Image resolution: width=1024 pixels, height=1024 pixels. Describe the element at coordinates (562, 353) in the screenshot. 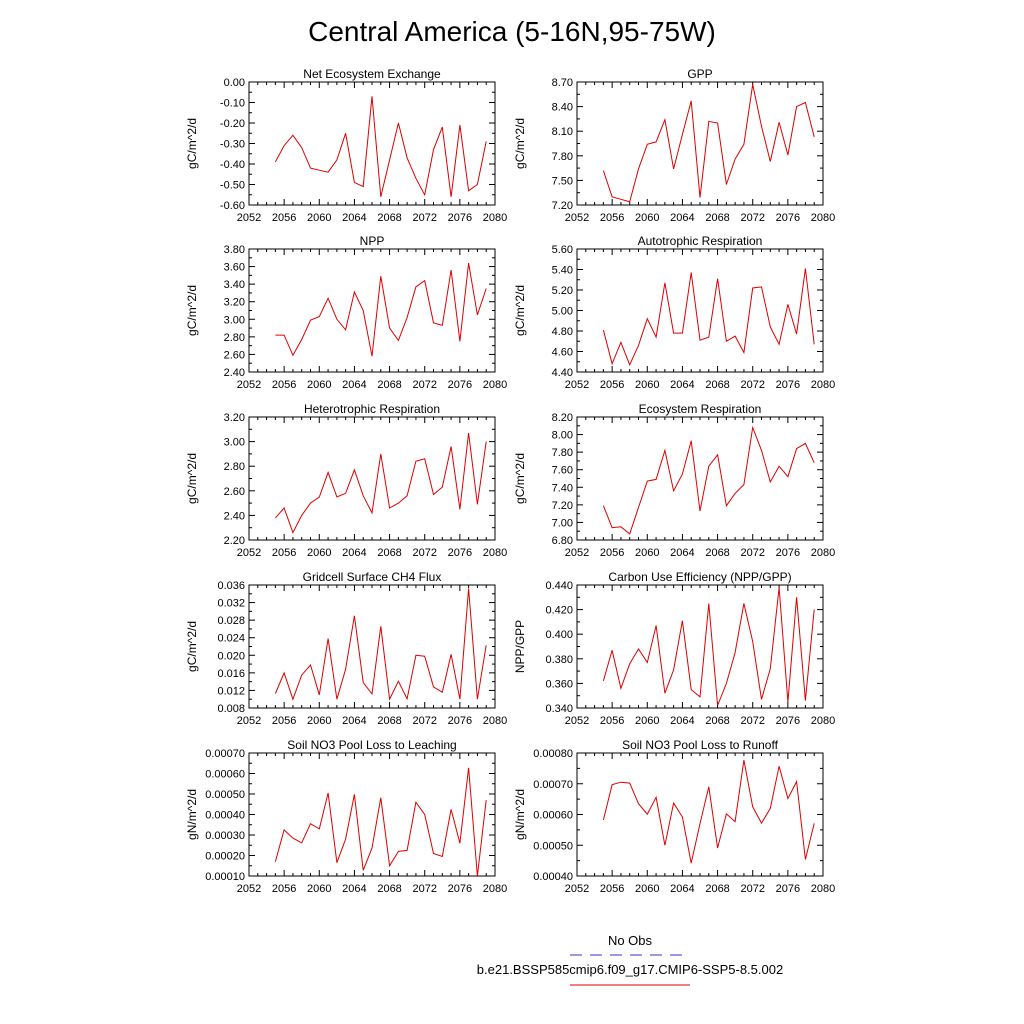

I see `y-tick-label: 4.60` at that location.